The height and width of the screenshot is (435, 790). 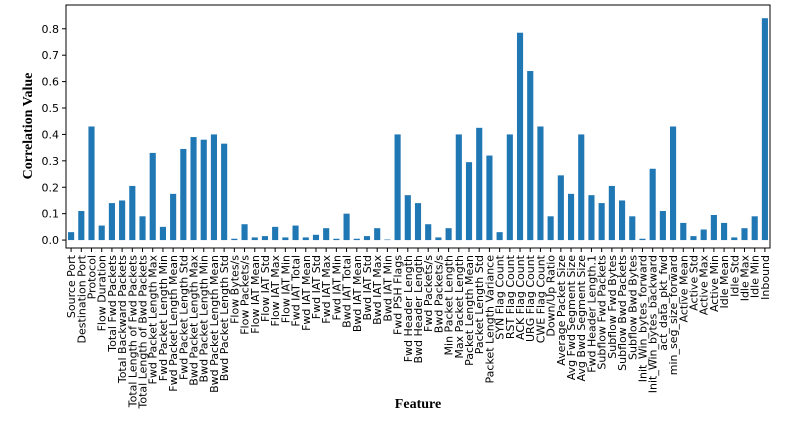 What do you see at coordinates (347, 291) in the screenshot?
I see `x-tick-label: Bwd IAT Total` at bounding box center [347, 291].